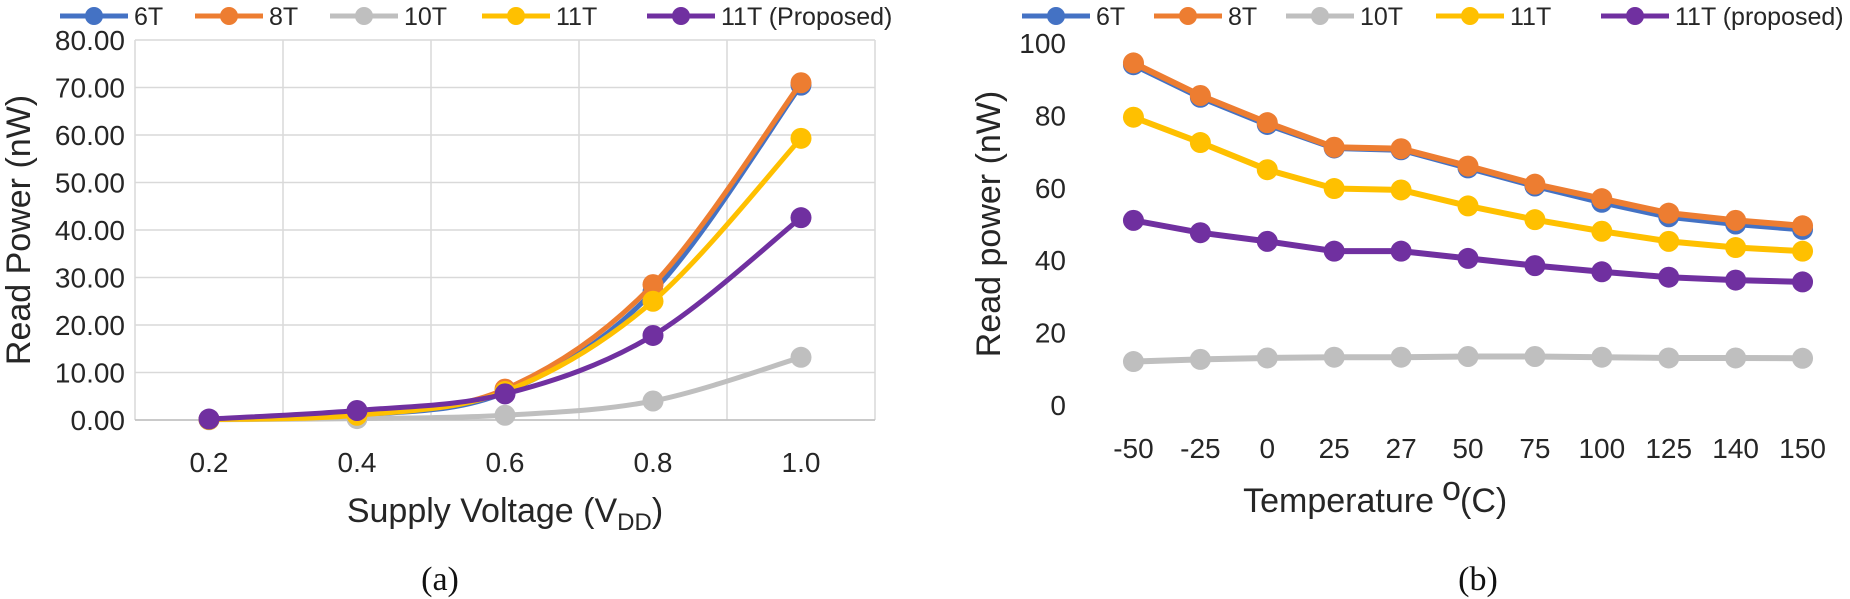 Image resolution: width=1850 pixels, height=599 pixels. What do you see at coordinates (505, 318) in the screenshot?
I see `chart-a-series-11t-proposed-` at bounding box center [505, 318].